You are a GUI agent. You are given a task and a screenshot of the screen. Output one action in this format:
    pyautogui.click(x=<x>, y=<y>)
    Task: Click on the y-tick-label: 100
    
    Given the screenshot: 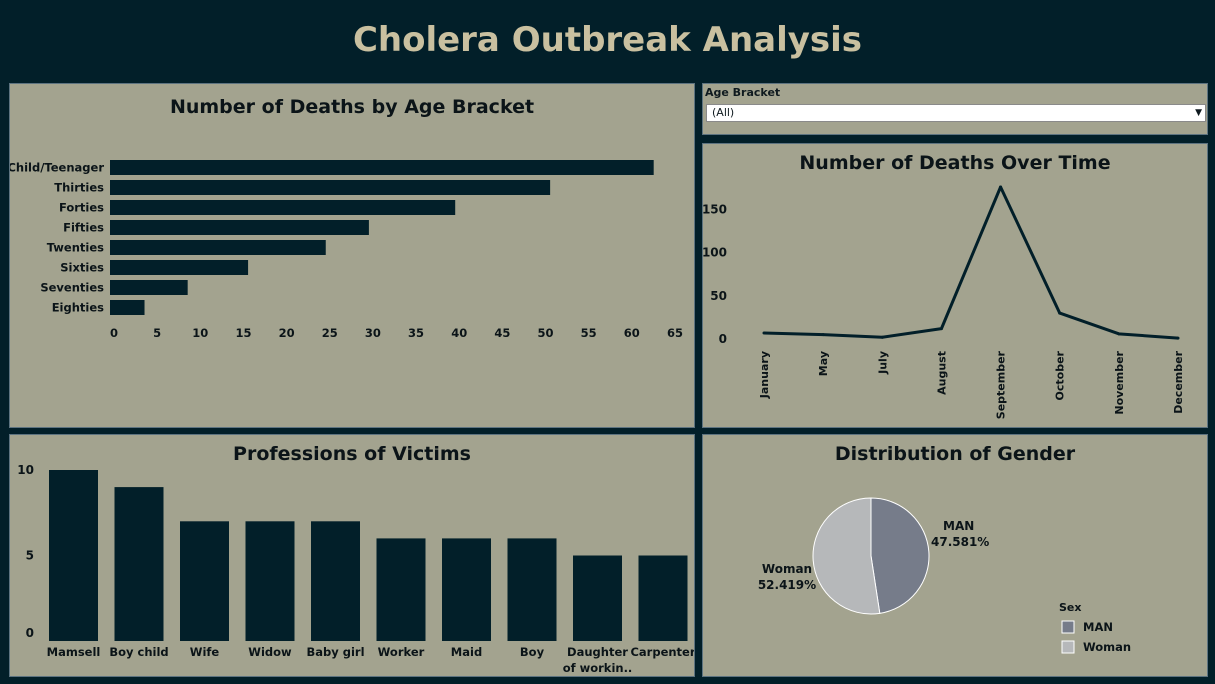 What is the action you would take?
    pyautogui.click(x=715, y=253)
    